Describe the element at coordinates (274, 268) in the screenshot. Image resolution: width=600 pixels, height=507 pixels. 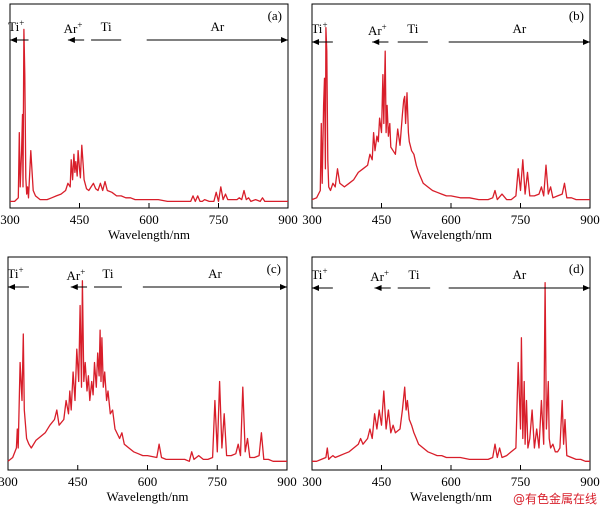
I see `panel-letter: (c)` at that location.